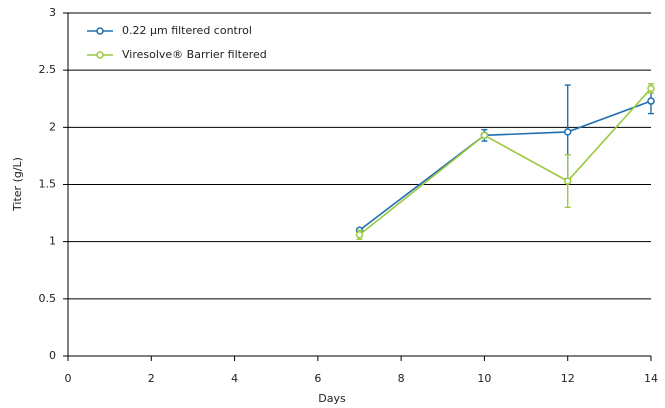 This screenshot has height=408, width=665. I want to click on x-tick-label: 4, so click(234, 378).